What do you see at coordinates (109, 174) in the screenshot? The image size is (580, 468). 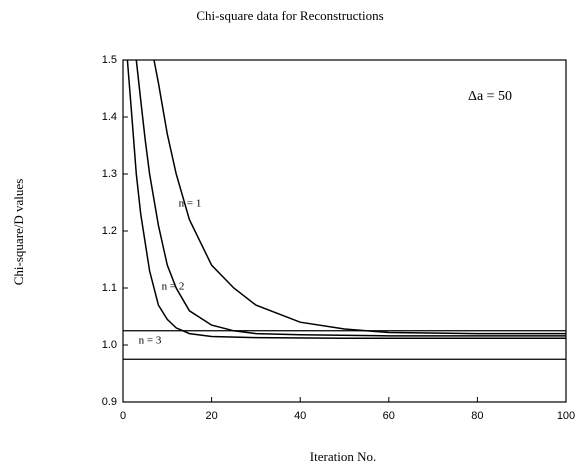 I see `y-tick-label: 1.3` at bounding box center [109, 174].